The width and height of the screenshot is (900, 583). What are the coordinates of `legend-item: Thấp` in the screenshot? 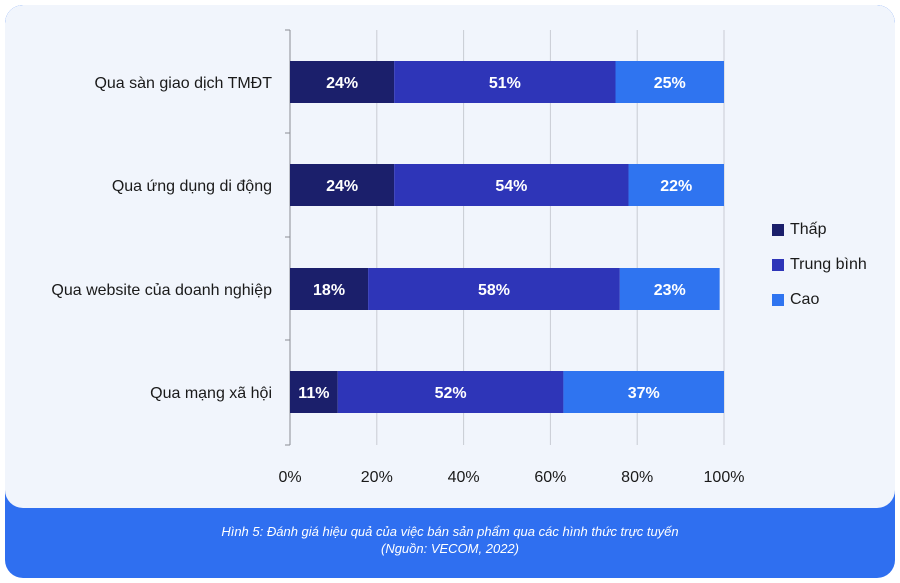 It's located at (819, 229).